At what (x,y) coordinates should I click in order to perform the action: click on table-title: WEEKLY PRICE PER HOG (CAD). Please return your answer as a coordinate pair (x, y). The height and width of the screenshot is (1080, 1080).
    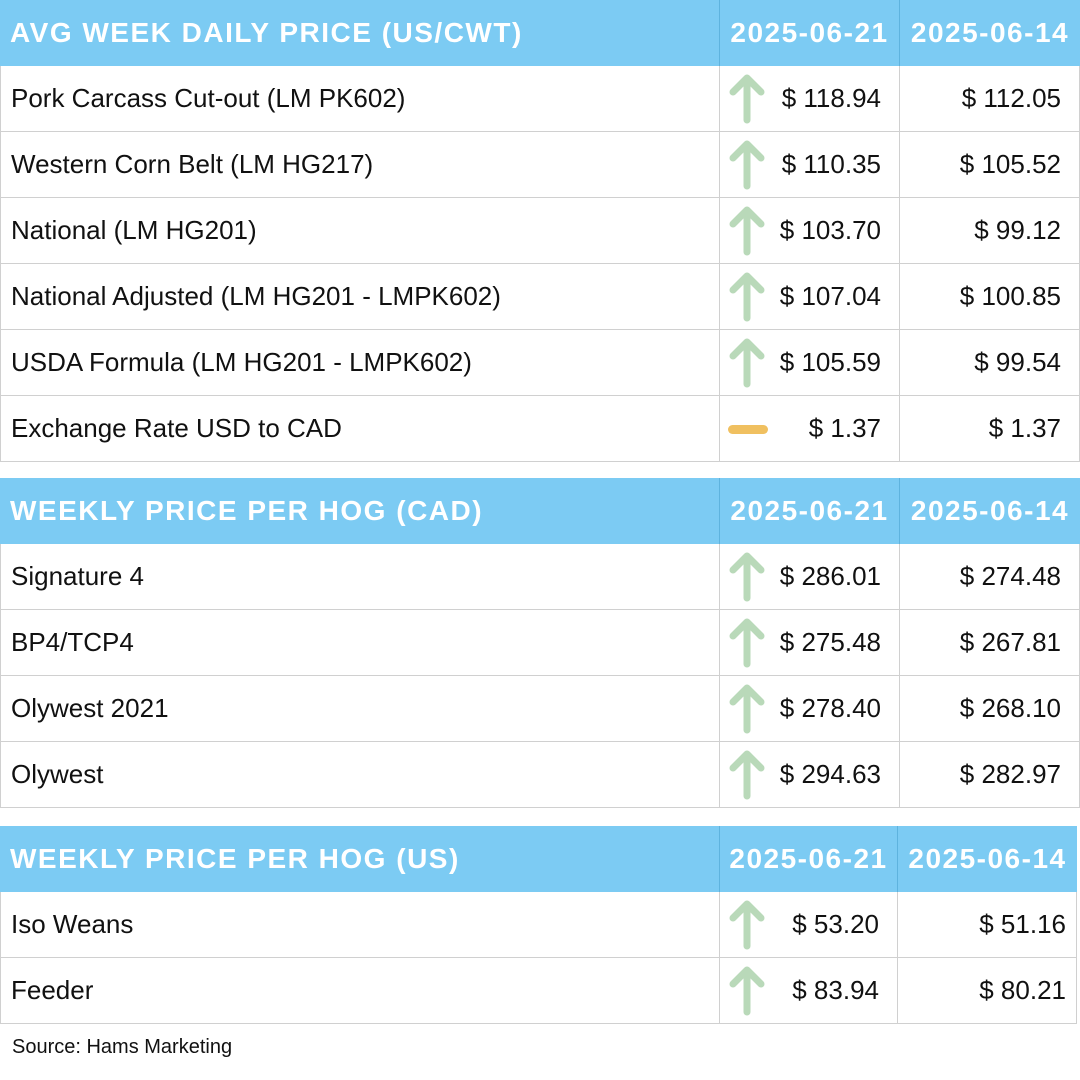
    Looking at the image, I should click on (360, 511).